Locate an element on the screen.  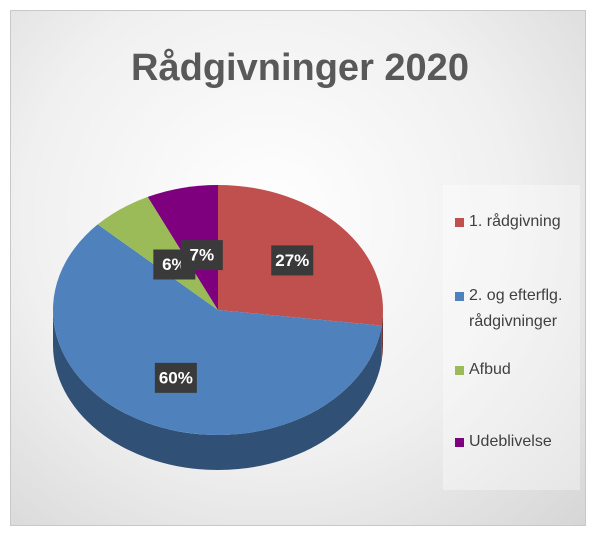
legend-item: 1. rådgivning is located at coordinates (523, 222).